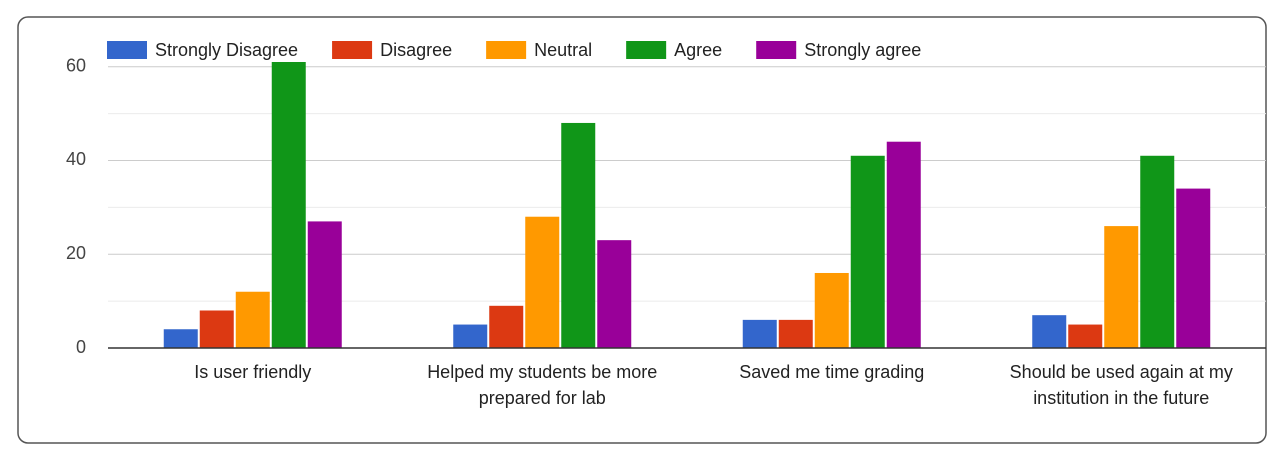 The height and width of the screenshot is (460, 1284). I want to click on legend-label: Agree, so click(698, 50).